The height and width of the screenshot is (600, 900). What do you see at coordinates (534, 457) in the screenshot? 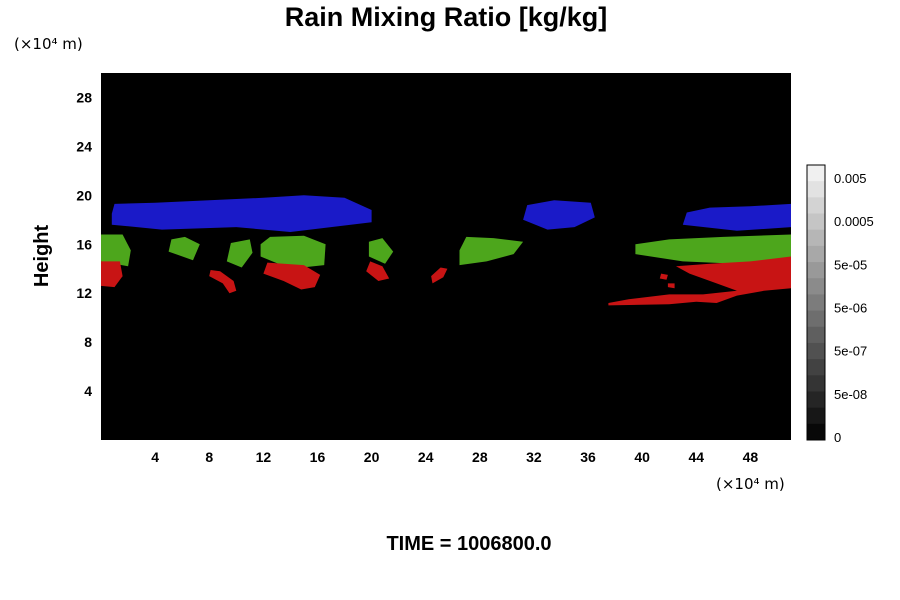
I see `x-tick-label: 32` at bounding box center [534, 457].